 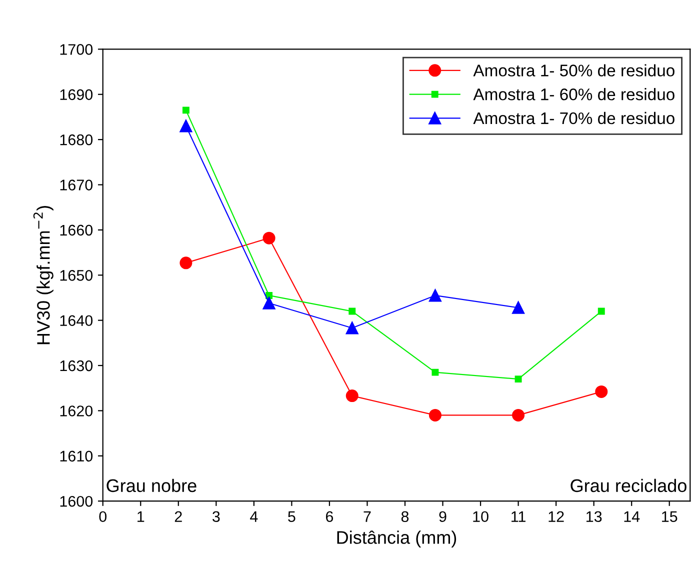 What do you see at coordinates (76, 275) in the screenshot?
I see `y-tick-label: 1650` at bounding box center [76, 275].